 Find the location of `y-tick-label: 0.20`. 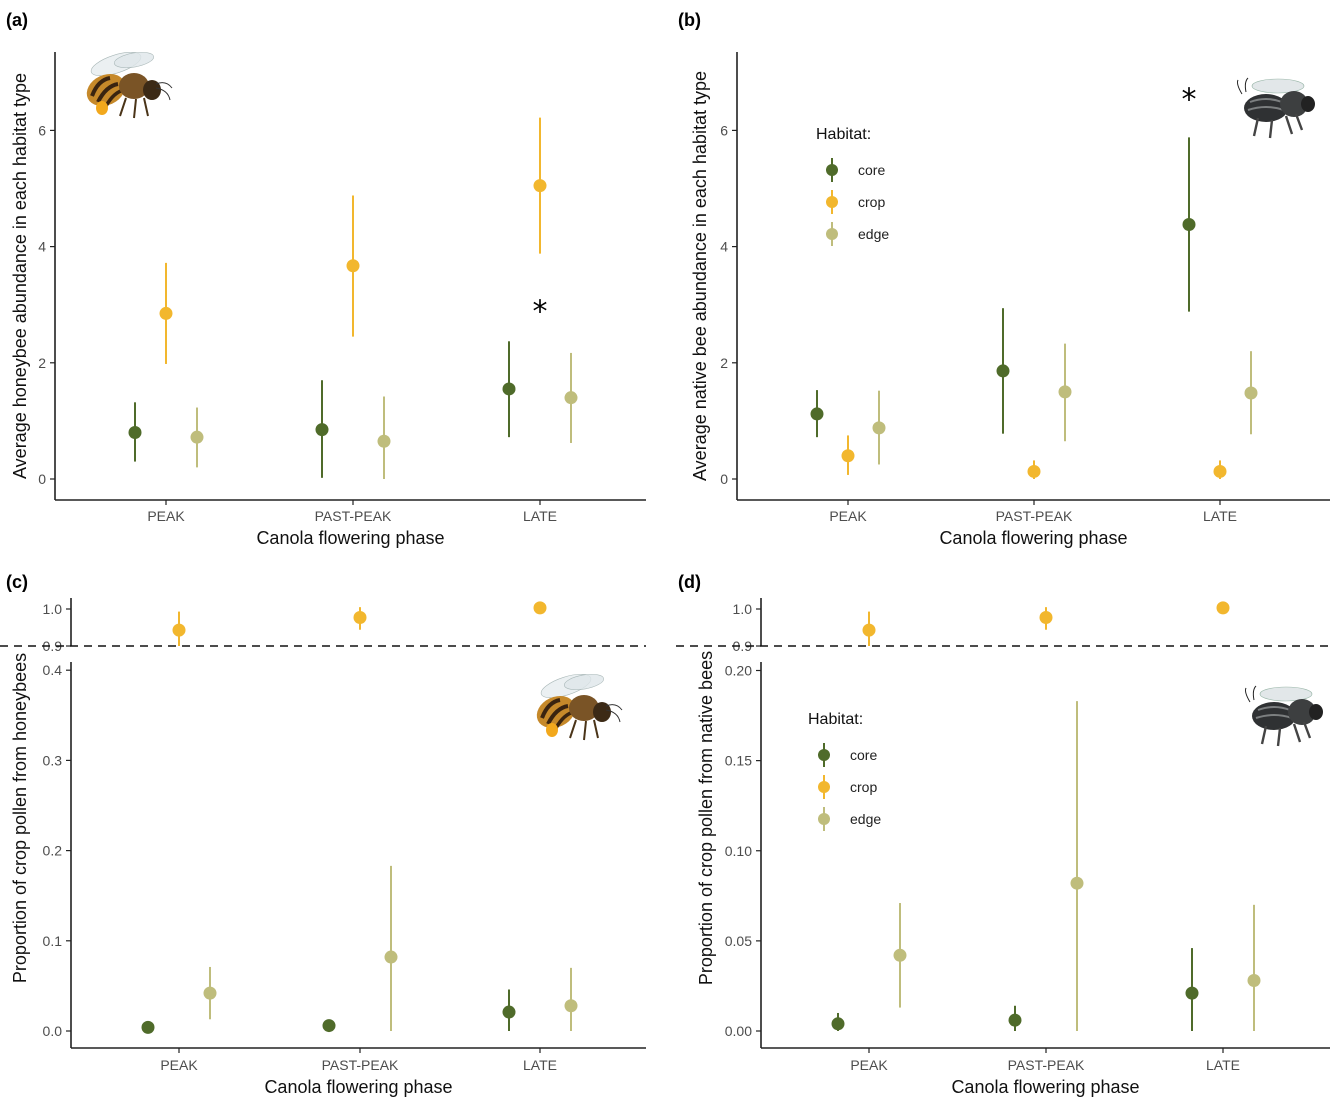

y-tick-label: 0.20 is located at coordinates (738, 671).